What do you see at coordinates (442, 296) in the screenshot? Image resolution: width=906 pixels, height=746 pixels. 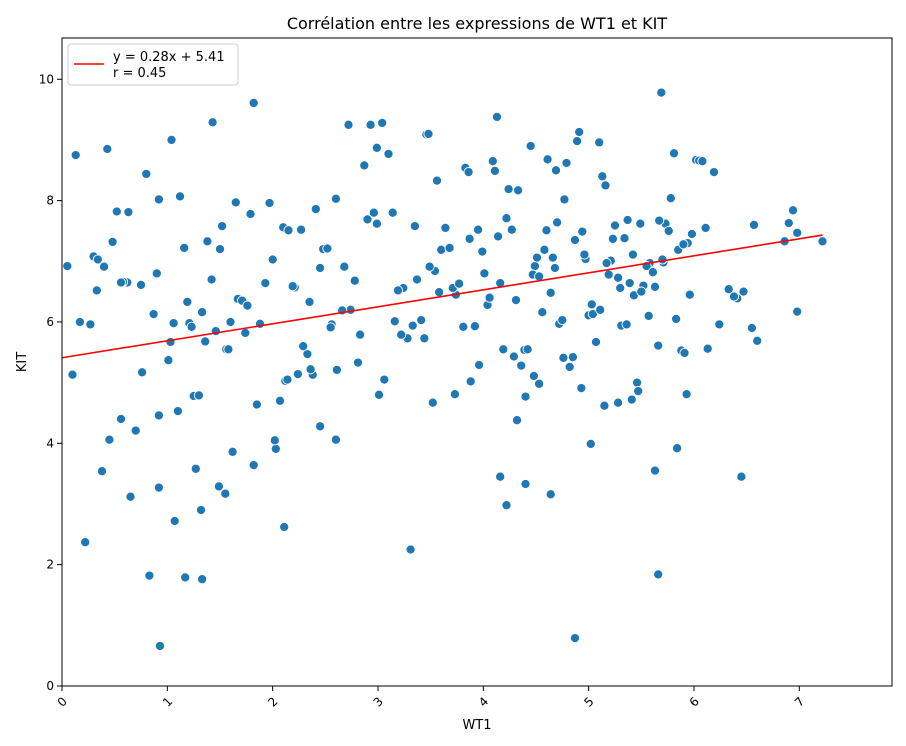 I see `regression-layer` at bounding box center [442, 296].